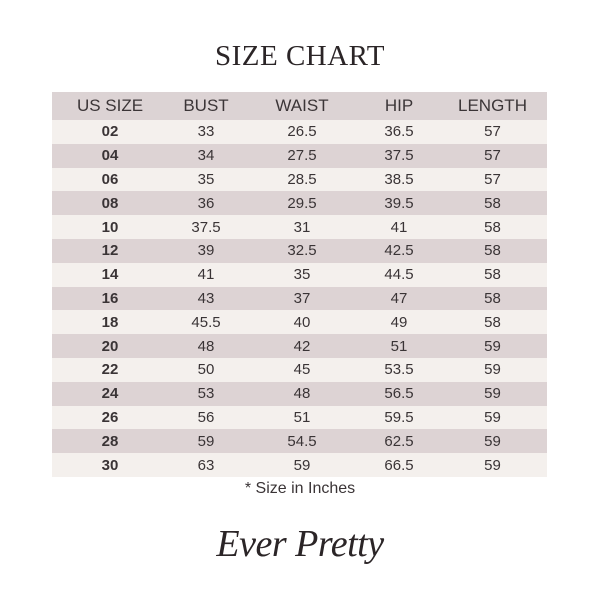 The height and width of the screenshot is (600, 600). What do you see at coordinates (399, 251) in the screenshot?
I see `cell-hip: 42.5` at bounding box center [399, 251].